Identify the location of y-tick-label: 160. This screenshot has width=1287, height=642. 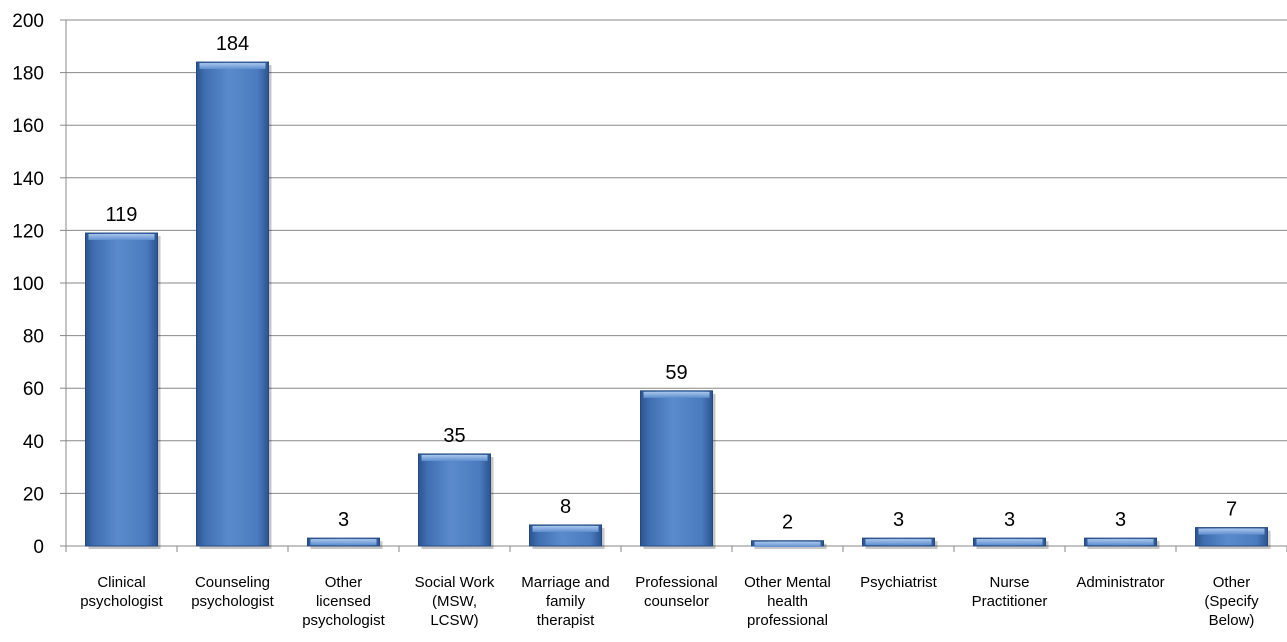
(28, 126).